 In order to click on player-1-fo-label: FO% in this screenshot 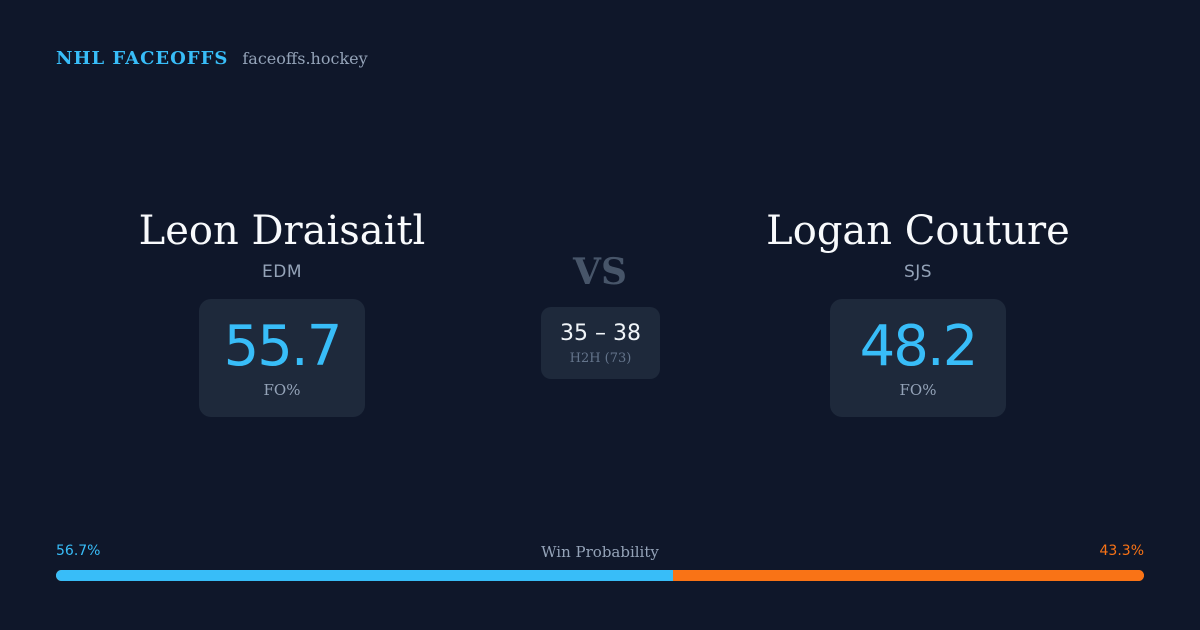, I will do `click(282, 390)`.